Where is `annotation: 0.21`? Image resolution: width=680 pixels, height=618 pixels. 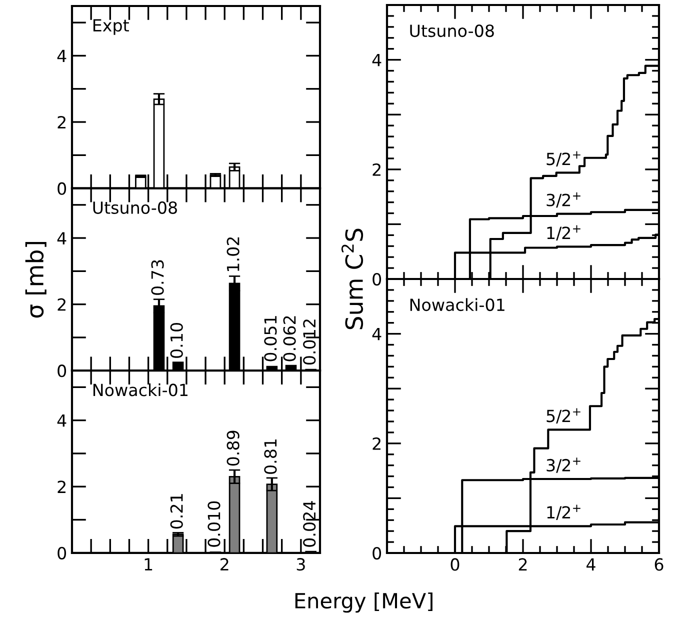
annotation: 0.21 is located at coordinates (176, 511).